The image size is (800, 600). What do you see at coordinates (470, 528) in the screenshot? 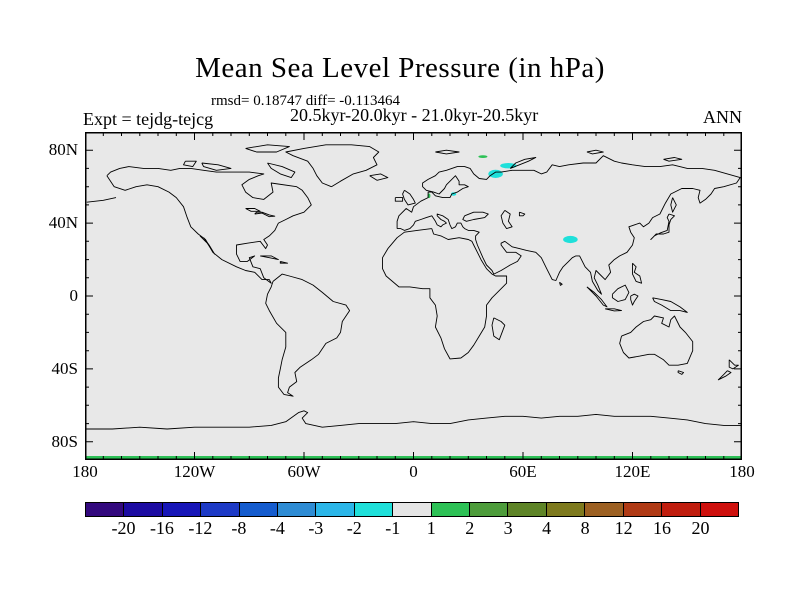
I see `colorbar-tick-label: 2` at bounding box center [470, 528].